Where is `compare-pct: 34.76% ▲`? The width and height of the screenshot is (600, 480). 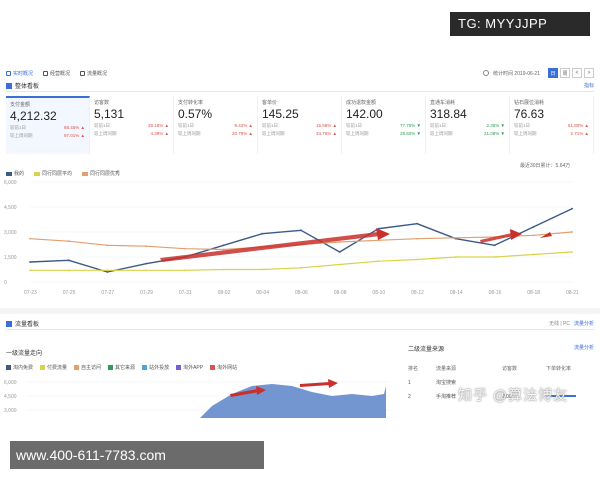
compare-pct: 34.76% ▲ is located at coordinates (326, 133).